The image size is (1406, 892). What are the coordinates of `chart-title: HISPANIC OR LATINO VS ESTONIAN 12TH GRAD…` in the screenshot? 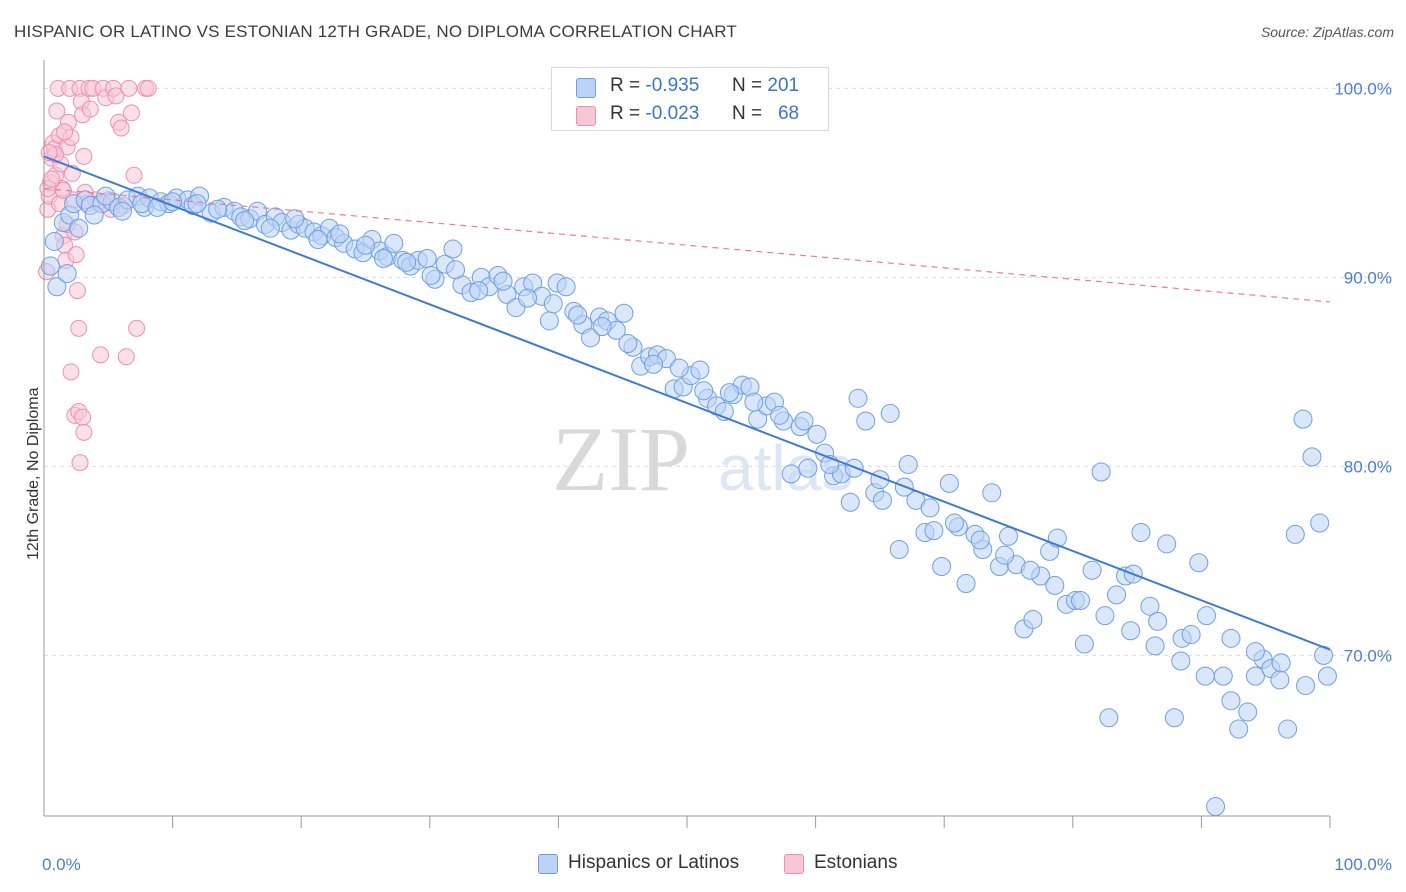 It's located at (375, 31).